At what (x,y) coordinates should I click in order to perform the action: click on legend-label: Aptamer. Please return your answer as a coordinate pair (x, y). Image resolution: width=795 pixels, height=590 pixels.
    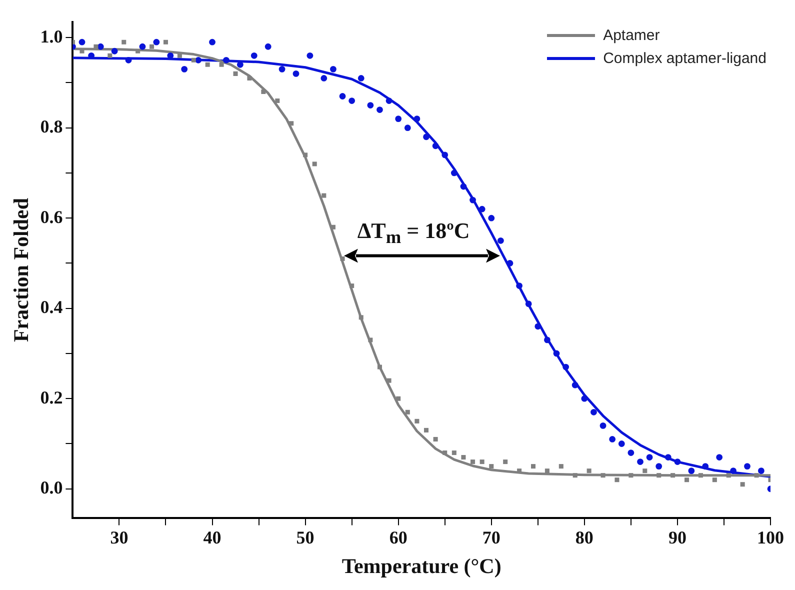
    Looking at the image, I should click on (631, 35).